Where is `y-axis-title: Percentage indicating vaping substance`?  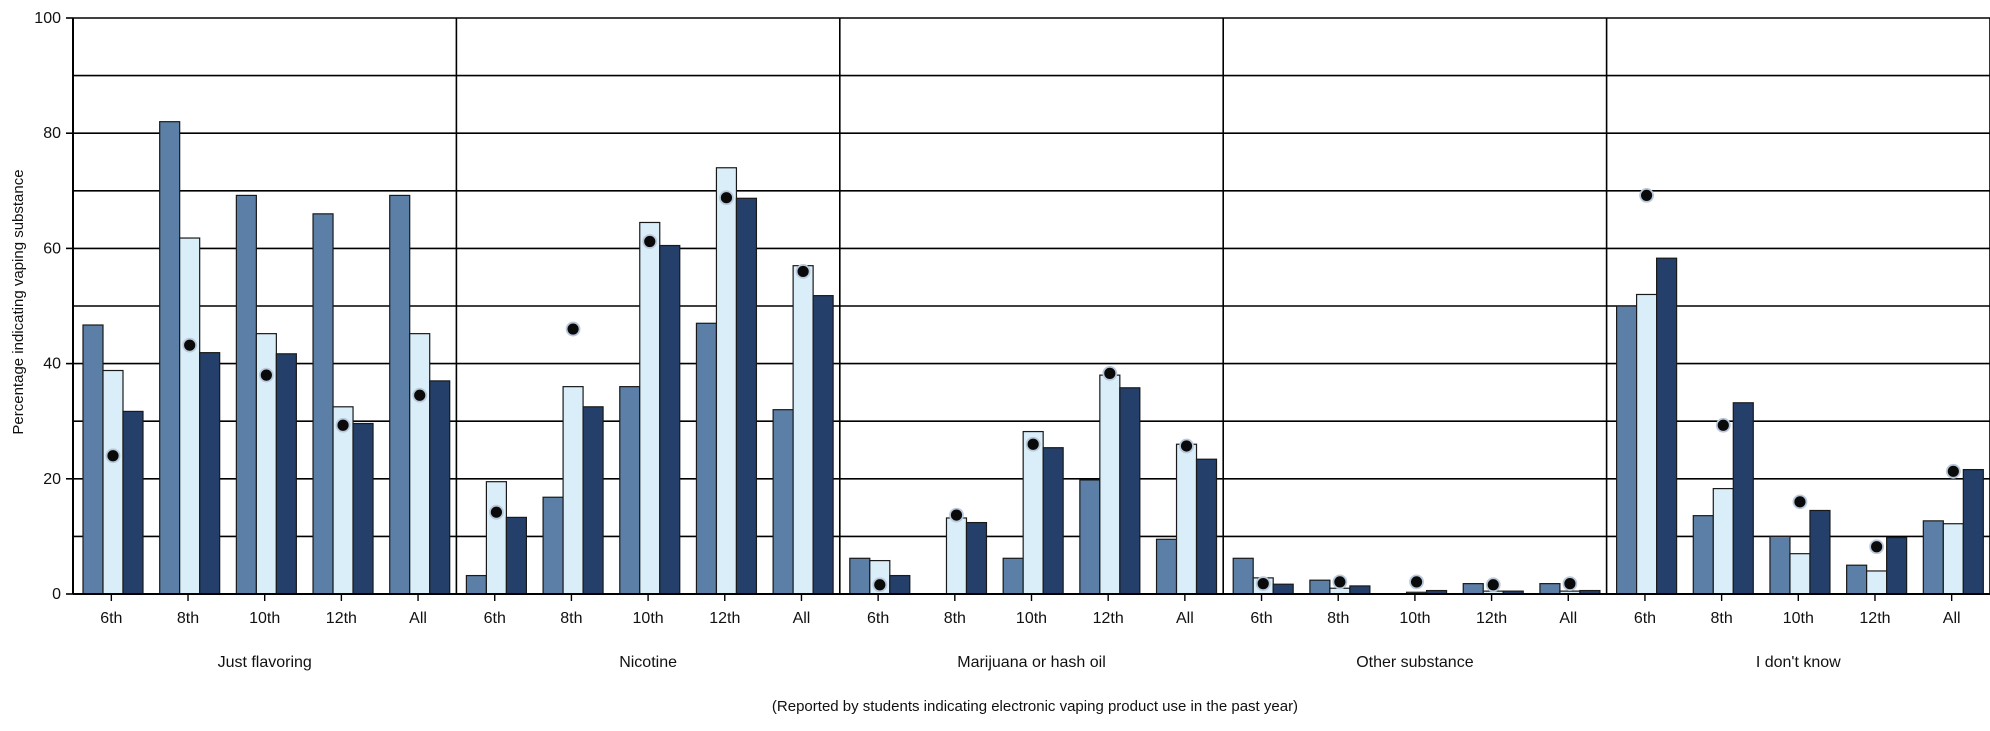
y-axis-title: Percentage indicating vaping substance is located at coordinates (18, 301).